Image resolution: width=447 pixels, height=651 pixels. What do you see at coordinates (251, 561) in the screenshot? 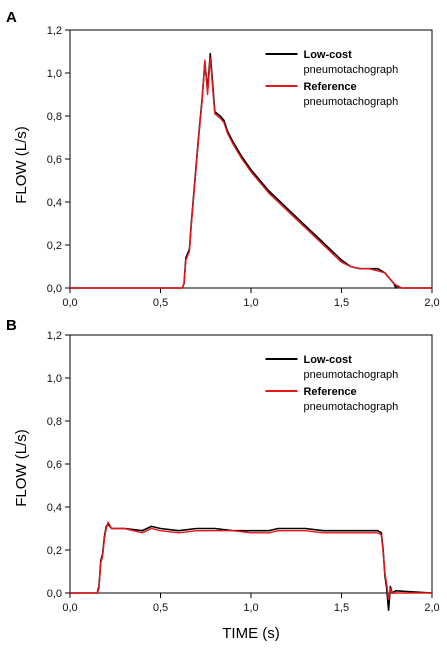
I see `series-line-reference` at bounding box center [251, 561].